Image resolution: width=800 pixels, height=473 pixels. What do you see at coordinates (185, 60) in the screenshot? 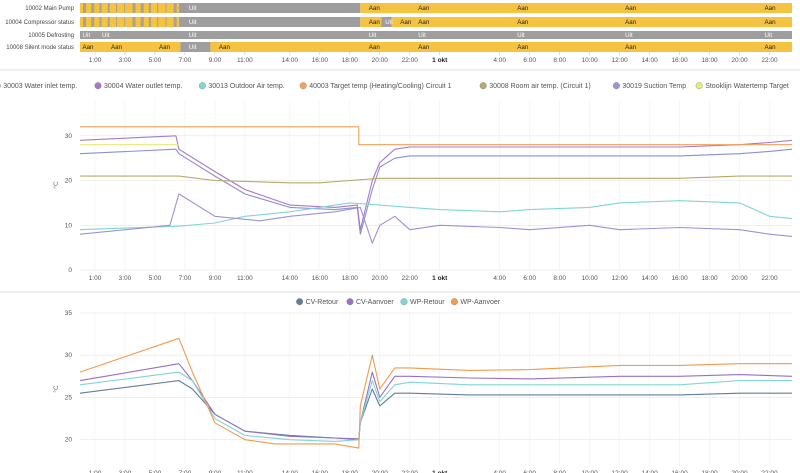
I see `timeline-x-tick-label: 7:00` at bounding box center [185, 60].